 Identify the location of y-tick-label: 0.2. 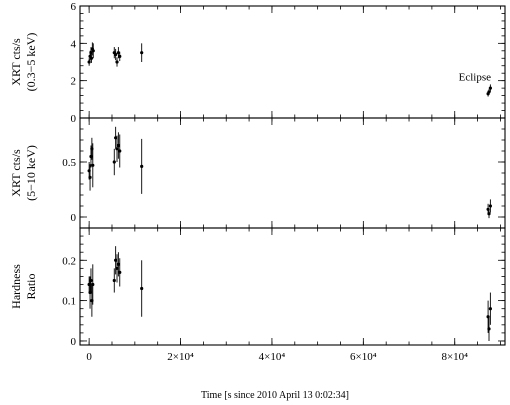
(69, 261).